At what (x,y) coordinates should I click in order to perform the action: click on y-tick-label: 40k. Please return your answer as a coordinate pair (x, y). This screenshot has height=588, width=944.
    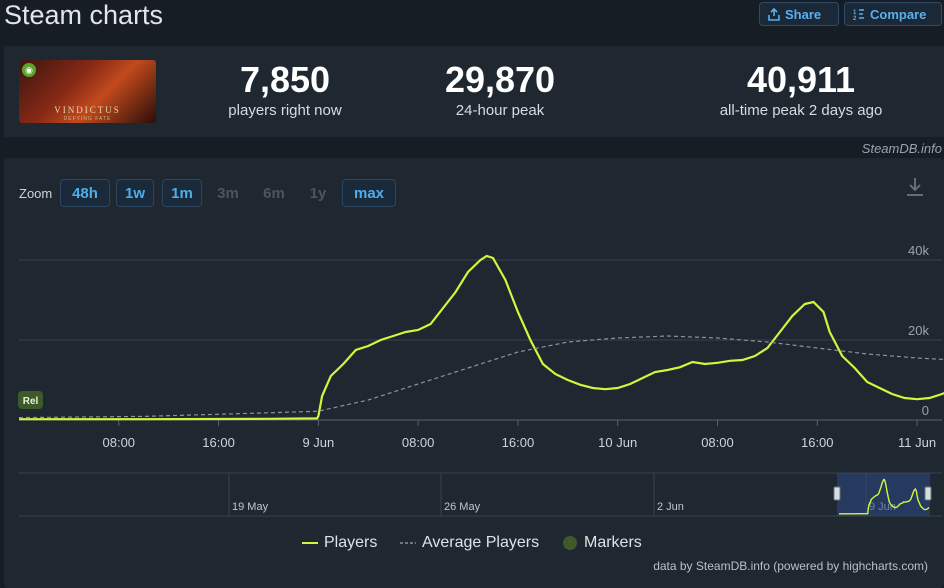
    Looking at the image, I should click on (918, 250).